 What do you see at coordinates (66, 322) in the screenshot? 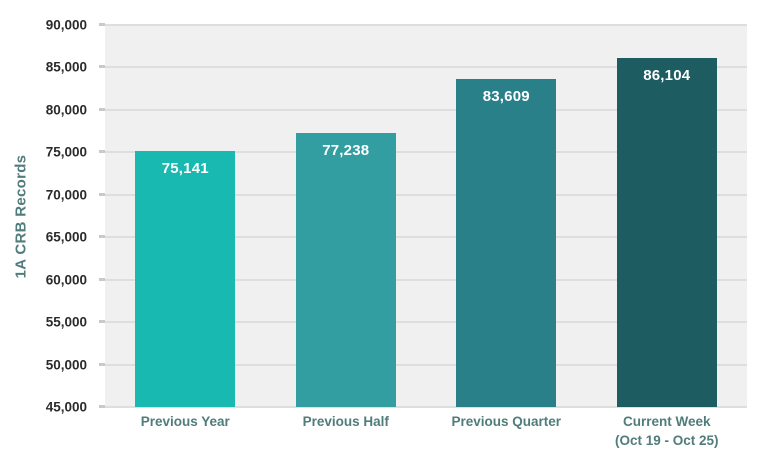
I see `y-tick-label: 55,000` at bounding box center [66, 322].